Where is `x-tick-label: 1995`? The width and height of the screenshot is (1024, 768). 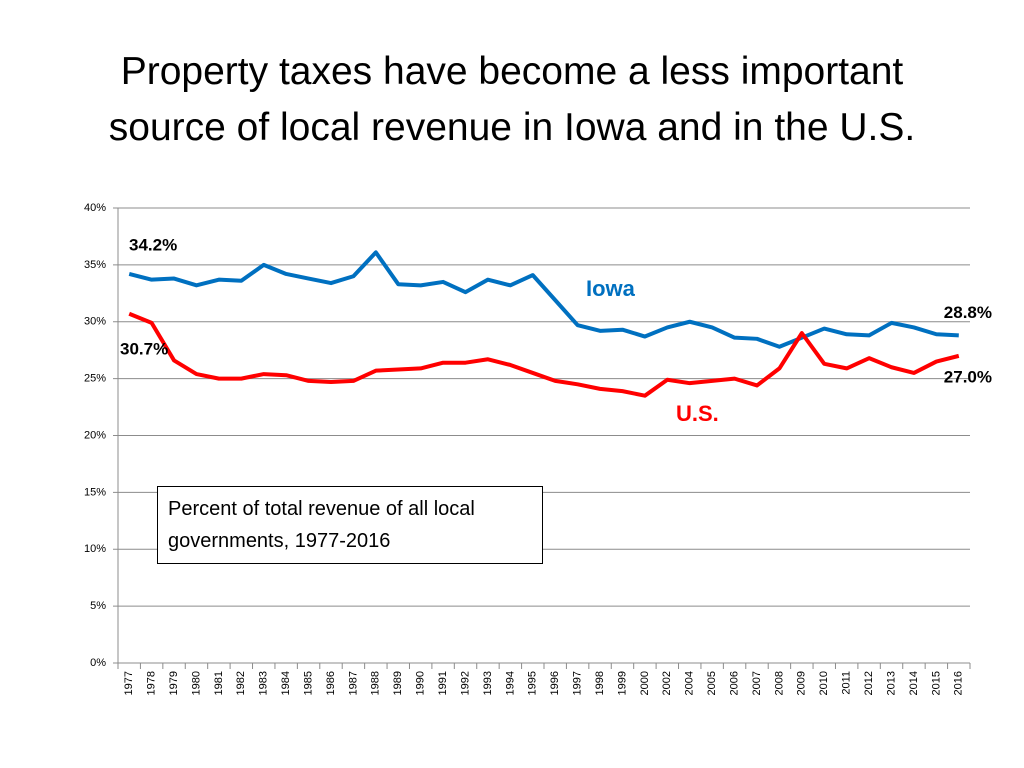
x-tick-label: 1995 is located at coordinates (533, 683).